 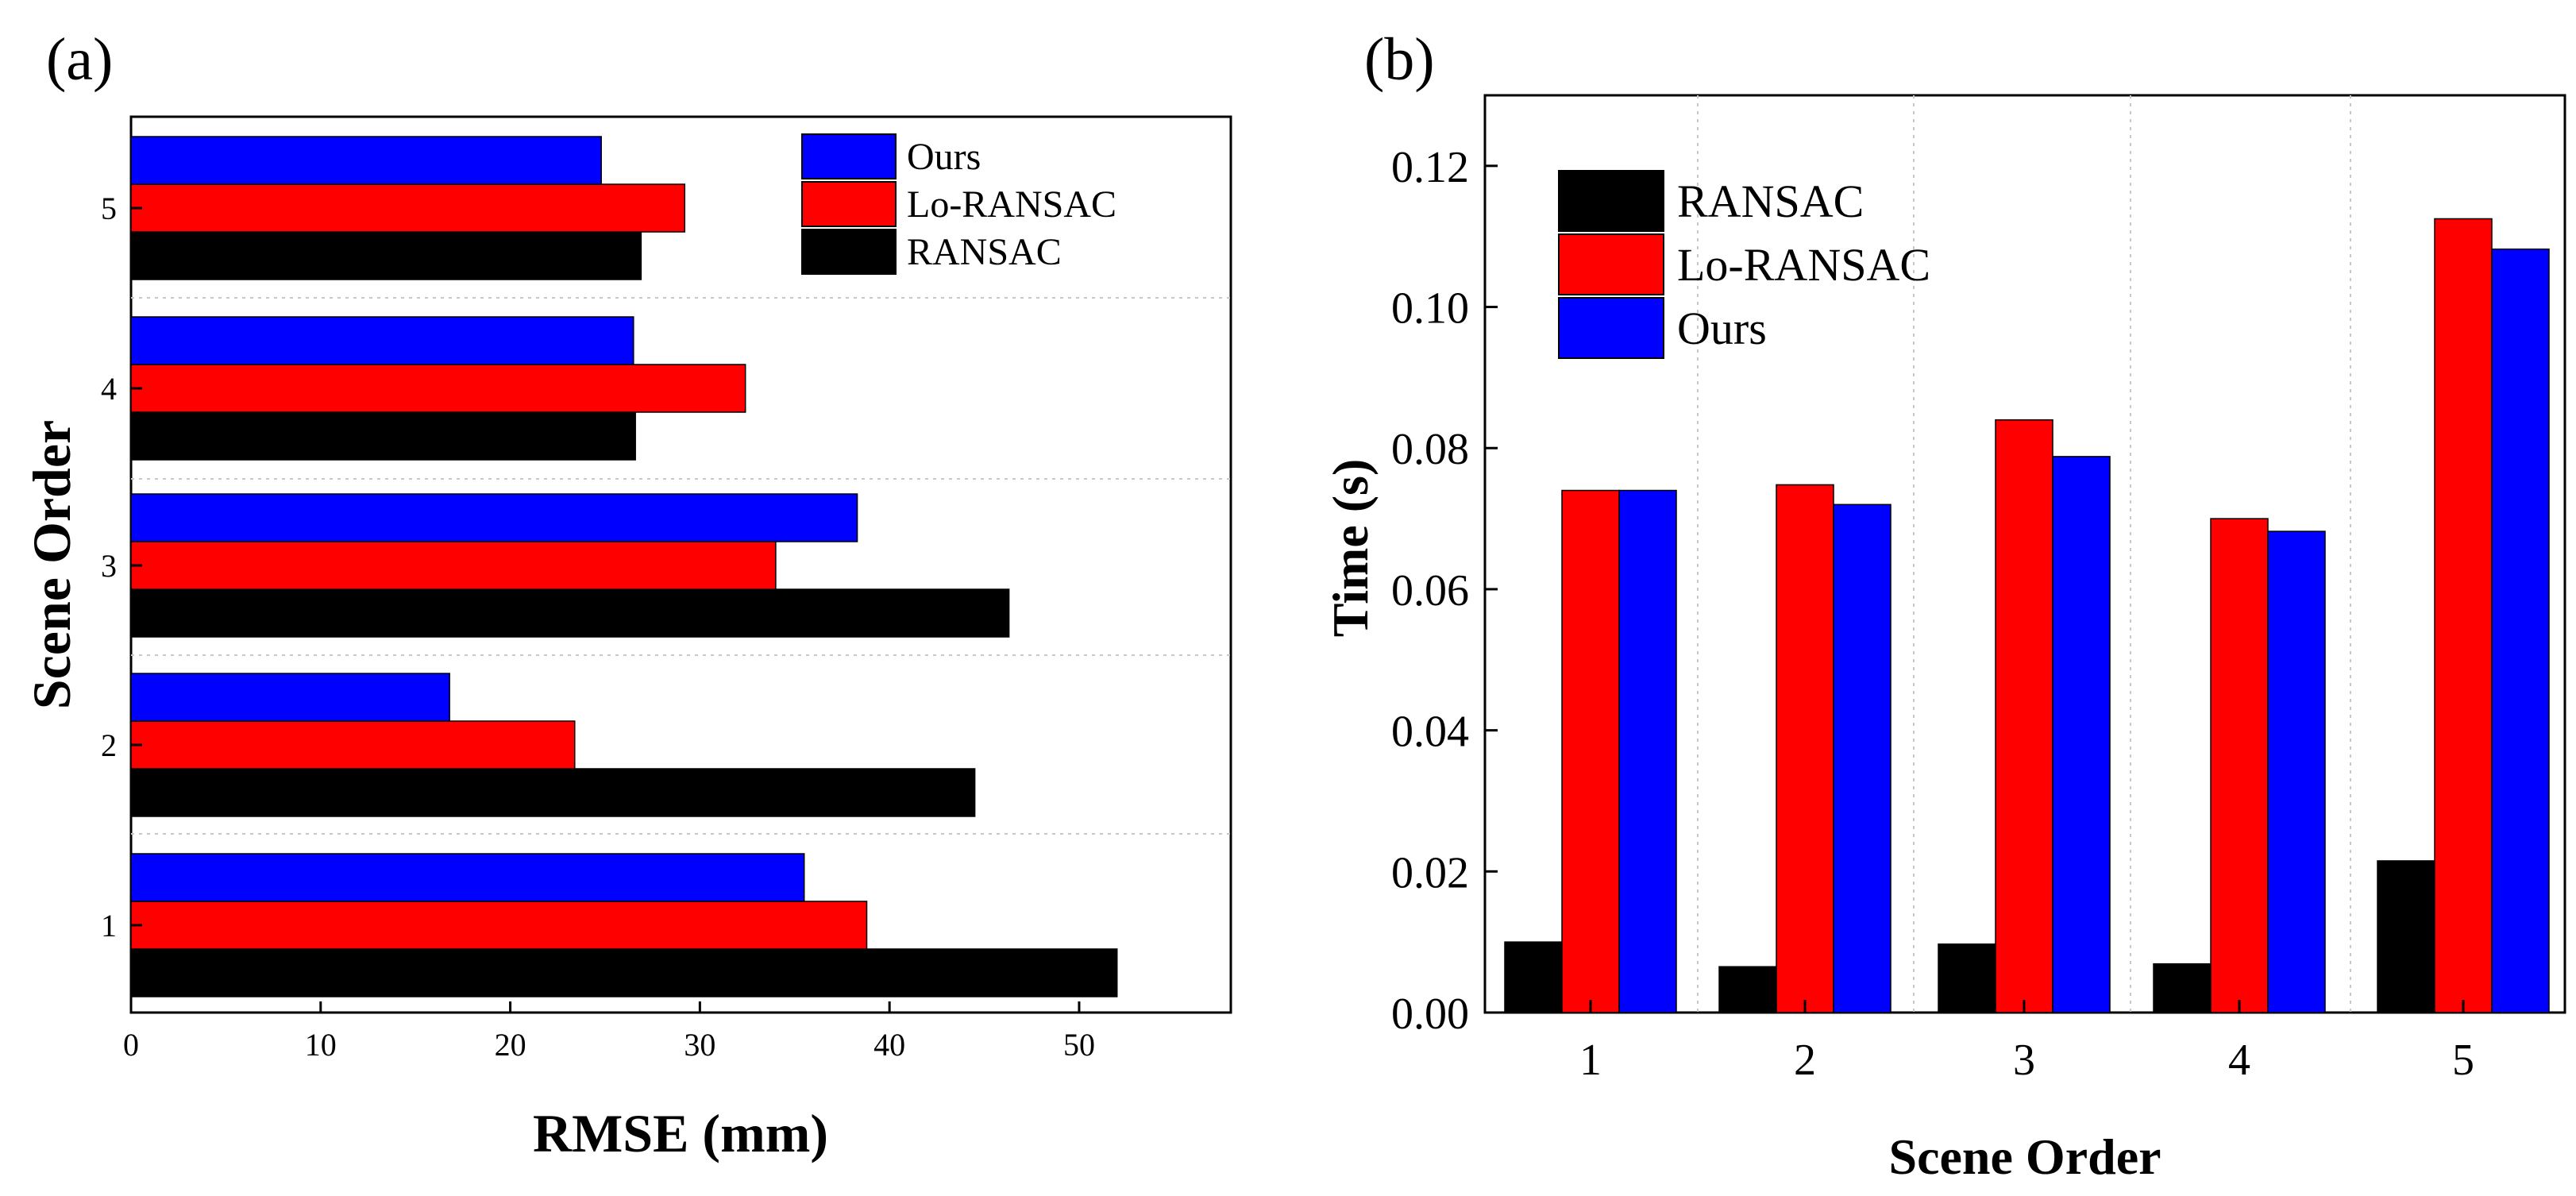 What do you see at coordinates (1803, 265) in the screenshot?
I see `panel-b-legend-label-lo-ransac: Lo-RANSAC` at bounding box center [1803, 265].